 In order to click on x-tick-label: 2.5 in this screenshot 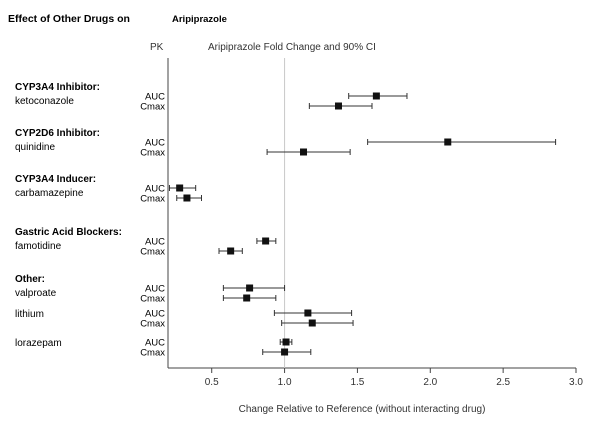, I will do `click(503, 382)`.